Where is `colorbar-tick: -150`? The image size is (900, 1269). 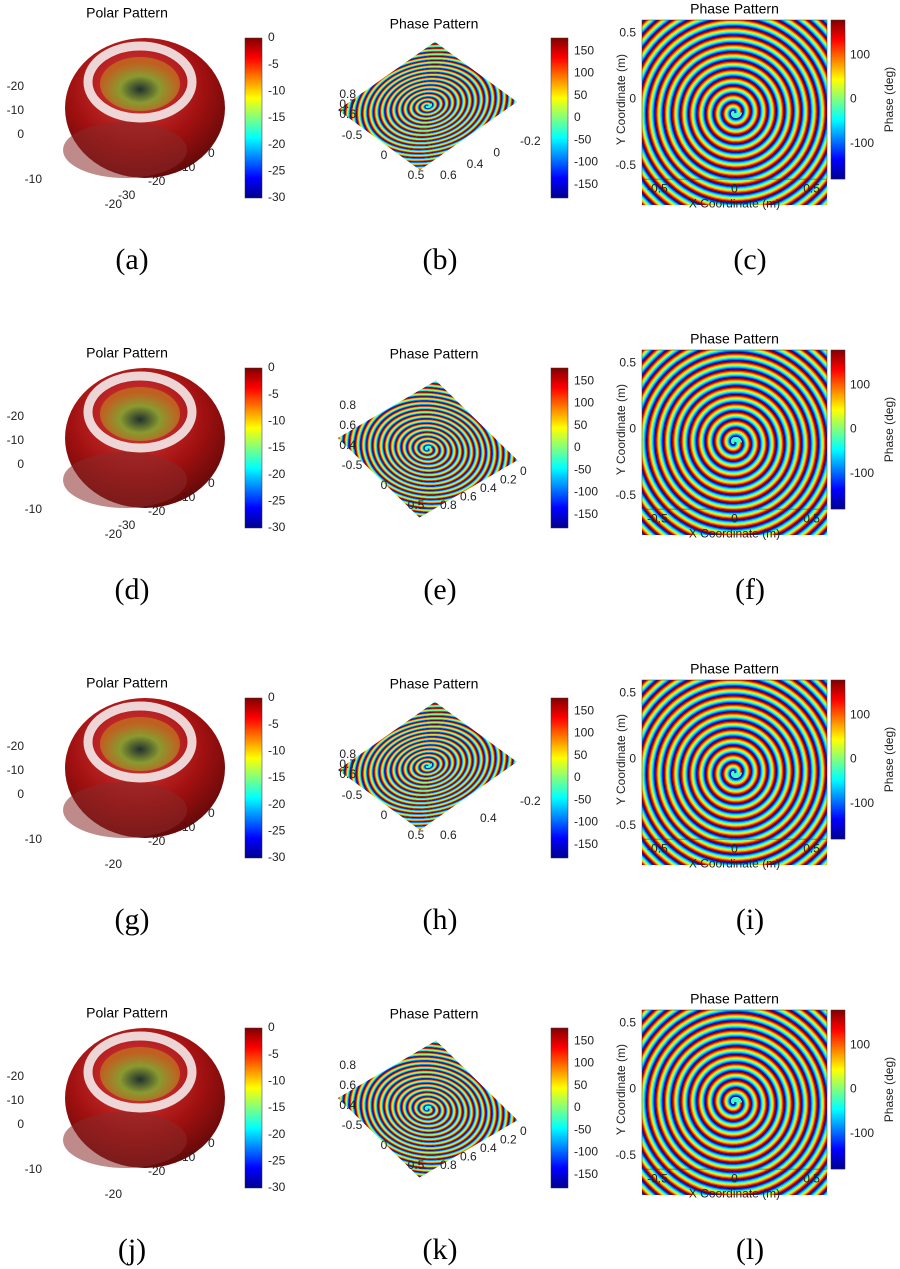 colorbar-tick: -150 is located at coordinates (586, 1174).